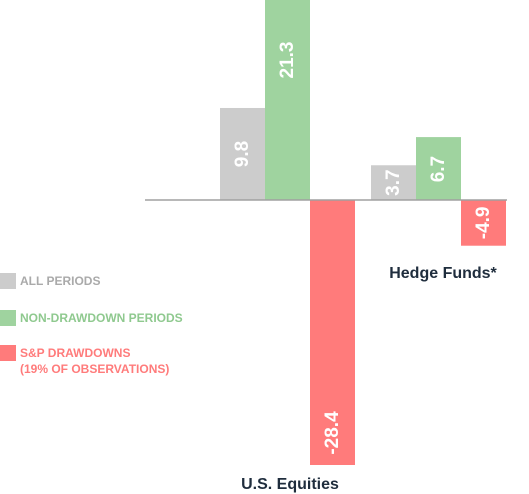 The width and height of the screenshot is (529, 494). Describe the element at coordinates (94, 361) in the screenshot. I see `legend-label-sp-drawdowns: S&P DRAWDOWNS (19% OF OBSERVATIONS)` at that location.